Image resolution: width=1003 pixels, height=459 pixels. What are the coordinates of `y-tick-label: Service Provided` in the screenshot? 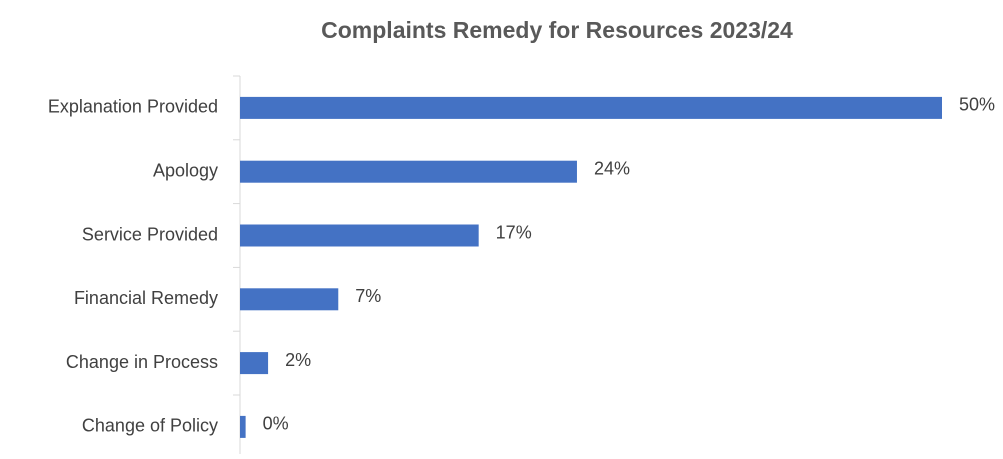 It's located at (150, 234).